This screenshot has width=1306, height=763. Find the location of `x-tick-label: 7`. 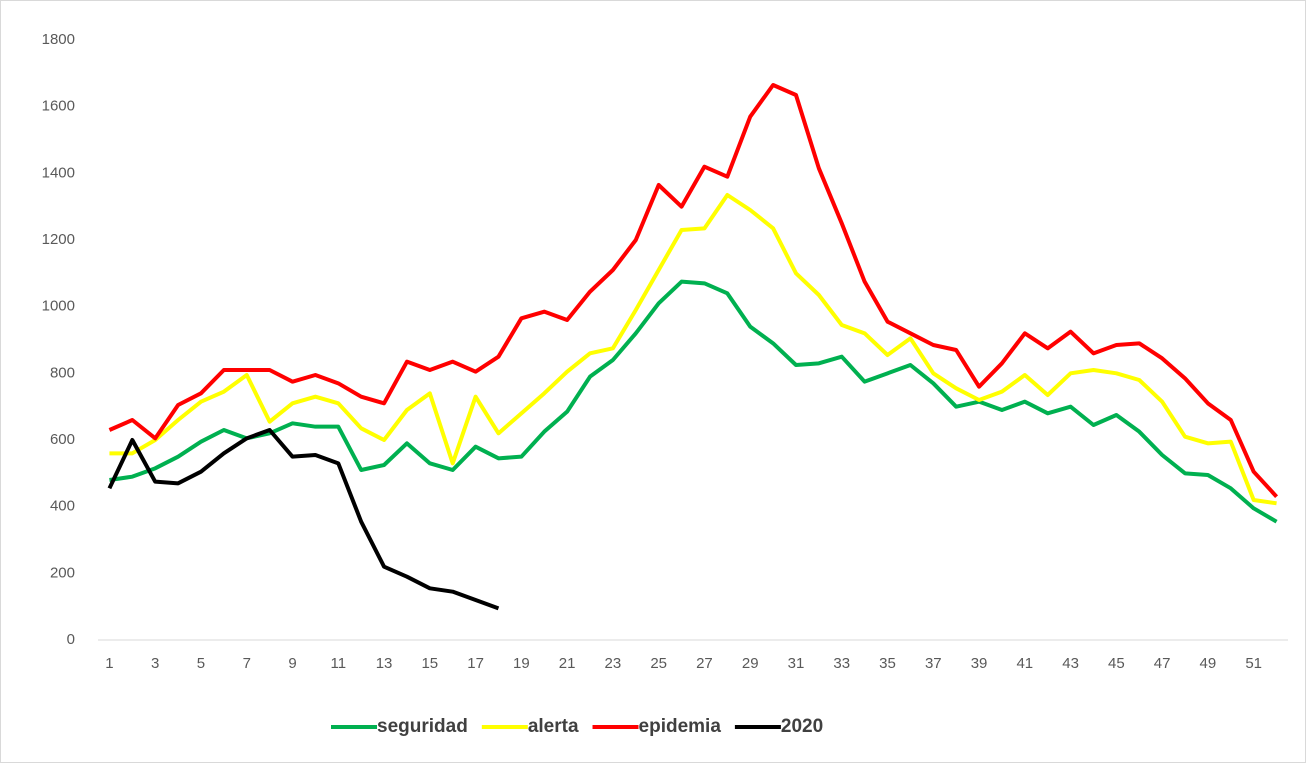

x-tick-label: 7 is located at coordinates (247, 663).